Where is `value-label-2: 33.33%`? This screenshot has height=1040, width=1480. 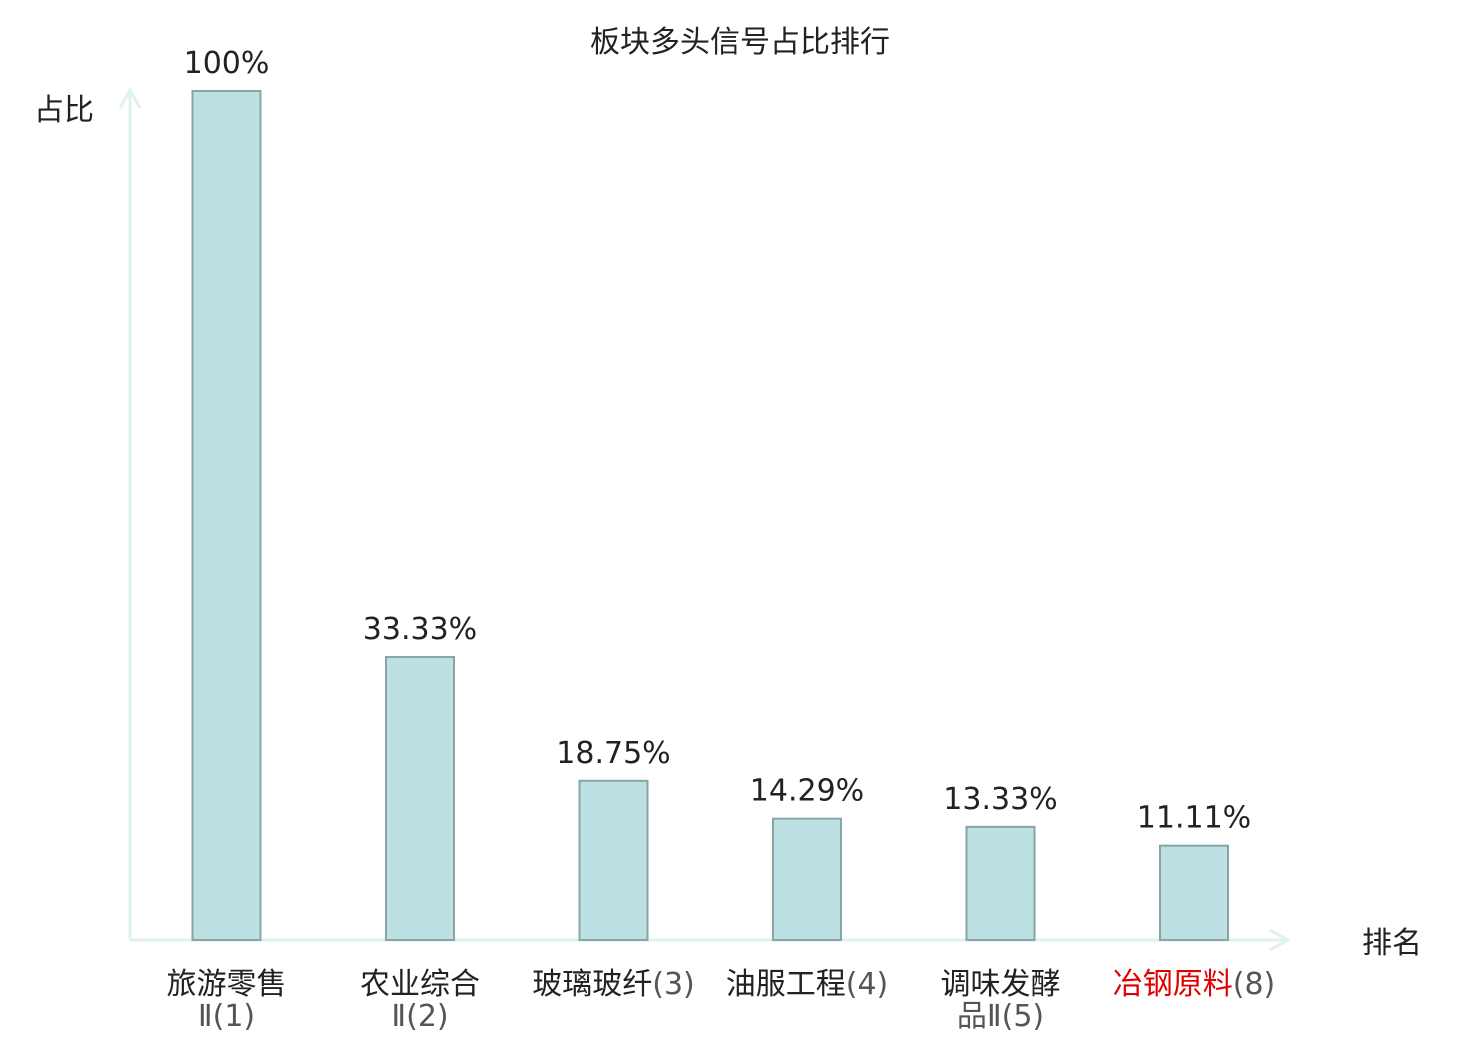 value-label-2: 33.33% is located at coordinates (420, 629).